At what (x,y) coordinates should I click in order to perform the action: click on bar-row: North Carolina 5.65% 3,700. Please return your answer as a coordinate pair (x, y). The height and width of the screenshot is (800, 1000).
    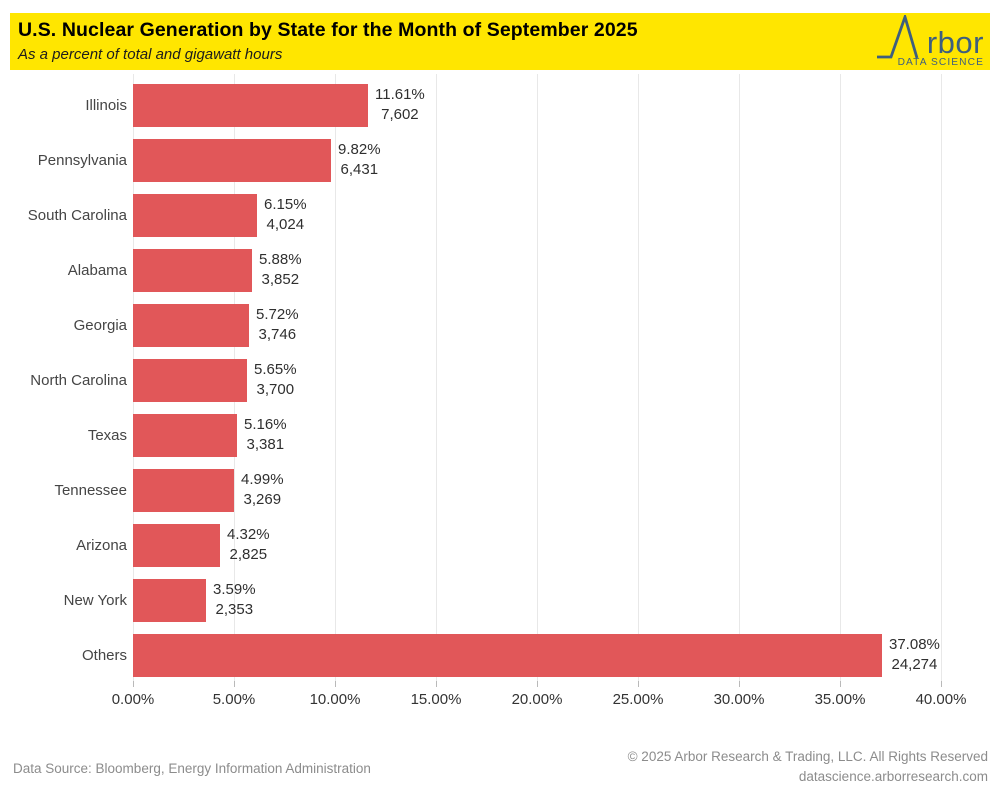
    Looking at the image, I should click on (500, 380).